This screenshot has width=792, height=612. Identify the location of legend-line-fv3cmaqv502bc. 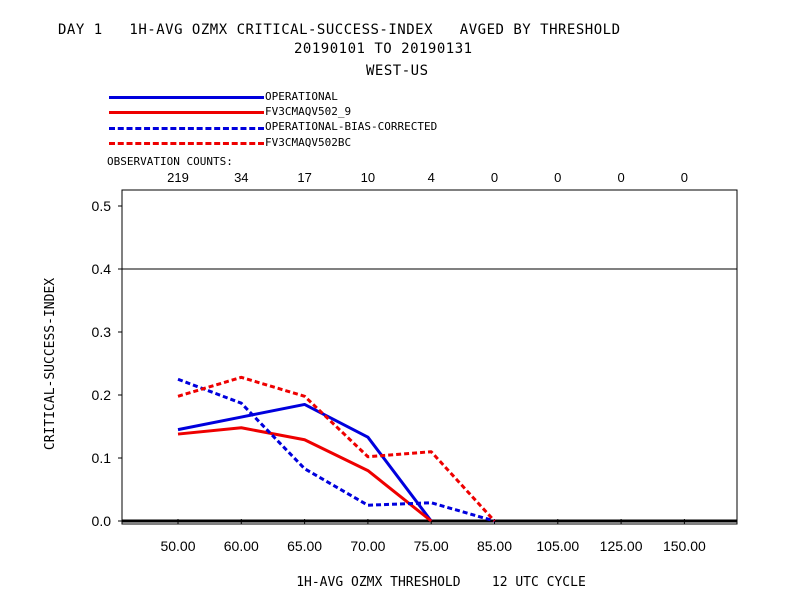
(186, 143).